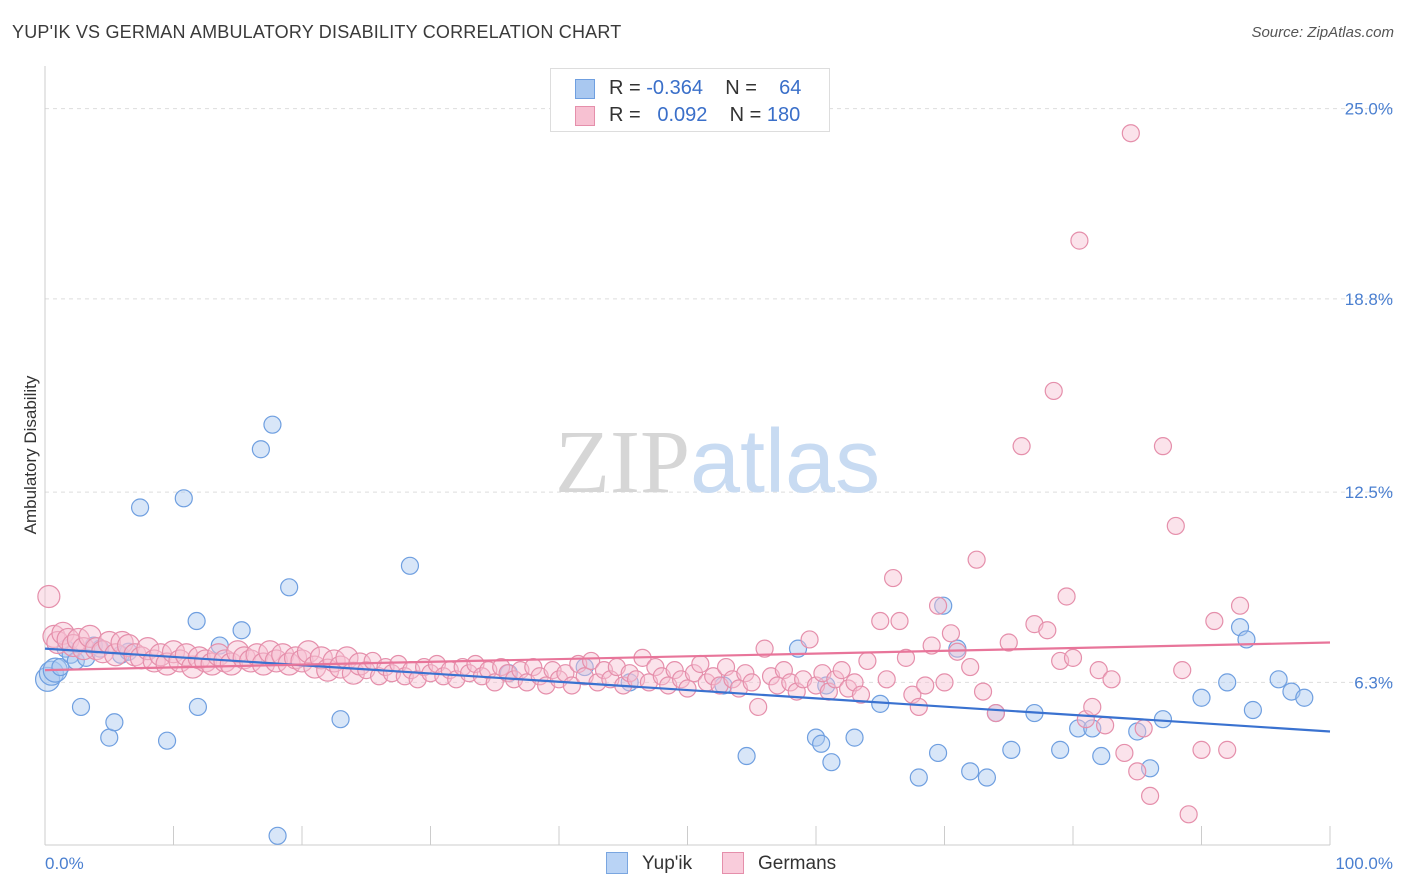 The width and height of the screenshot is (1406, 892). Describe the element at coordinates (797, 863) in the screenshot. I see `bottom-legend-label-germans: Germans` at that location.